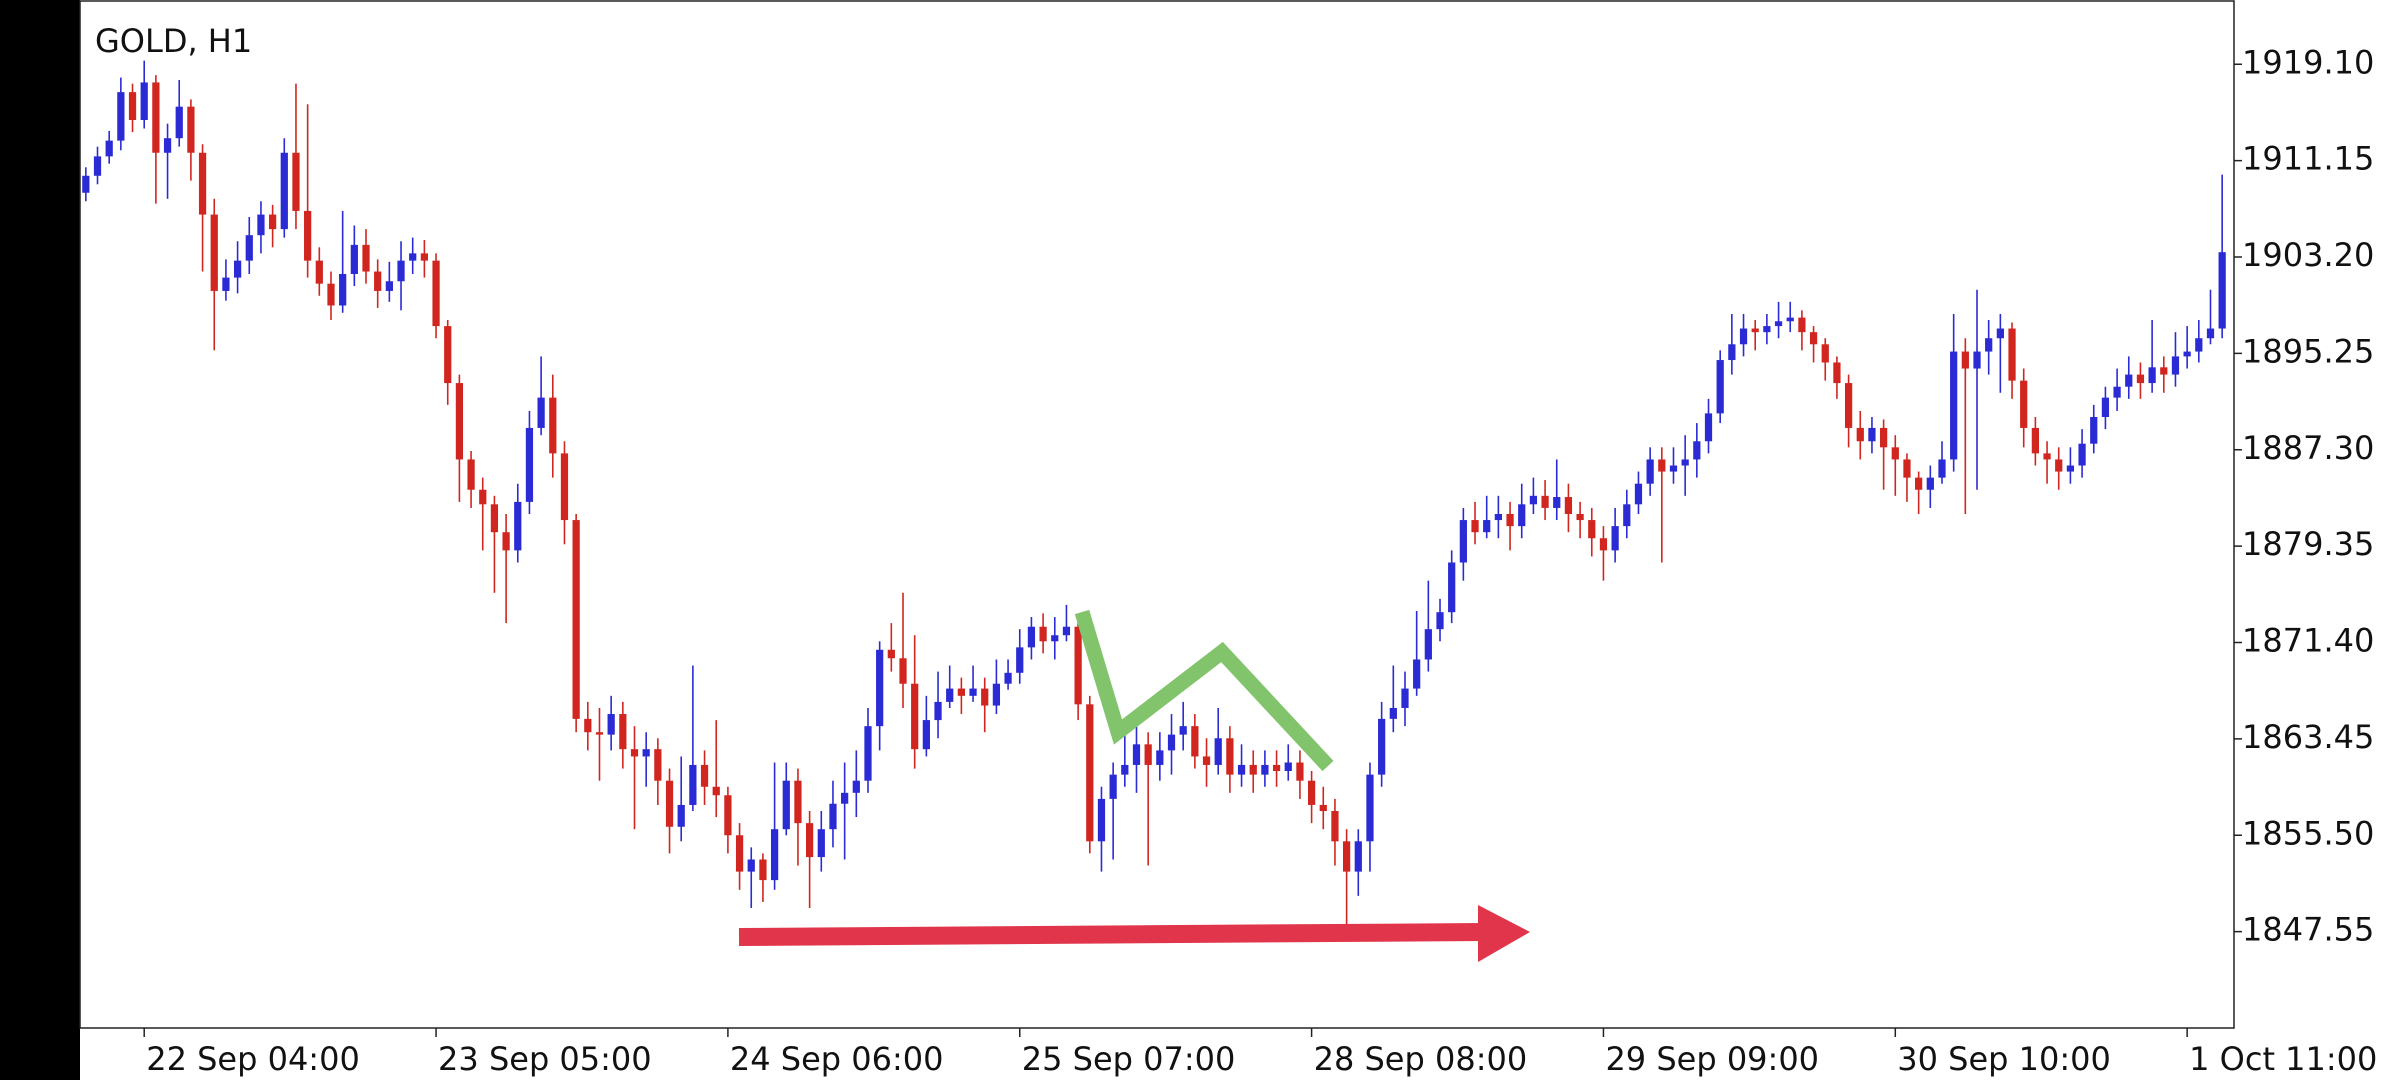  Describe the element at coordinates (40, 540) in the screenshot. I see `left-bar` at that location.